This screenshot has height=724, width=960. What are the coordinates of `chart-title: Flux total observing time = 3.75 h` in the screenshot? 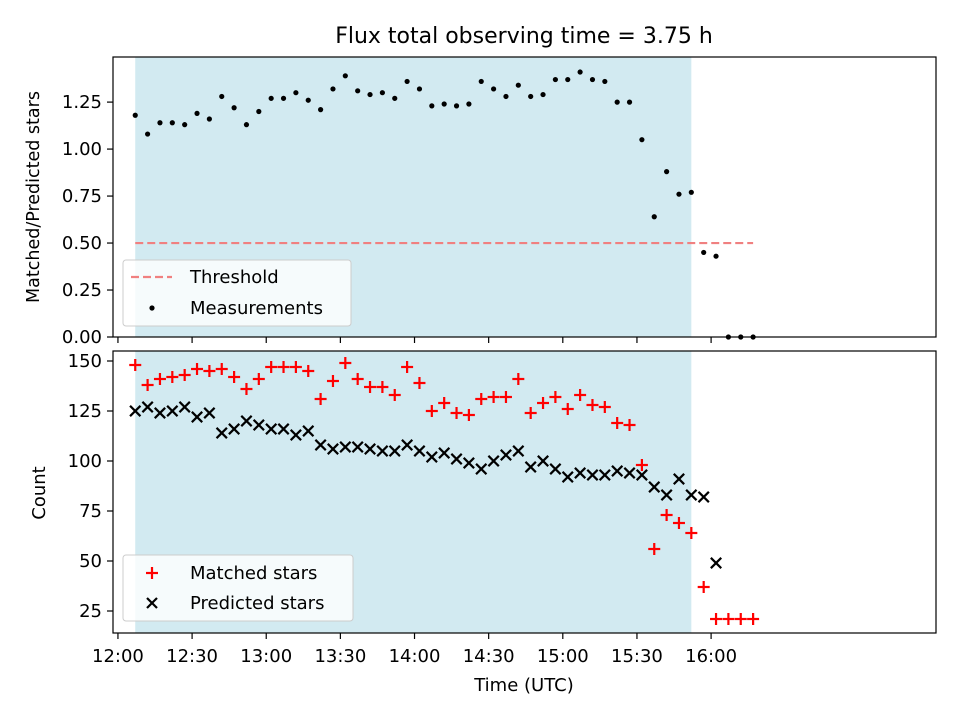 It's located at (524, 36).